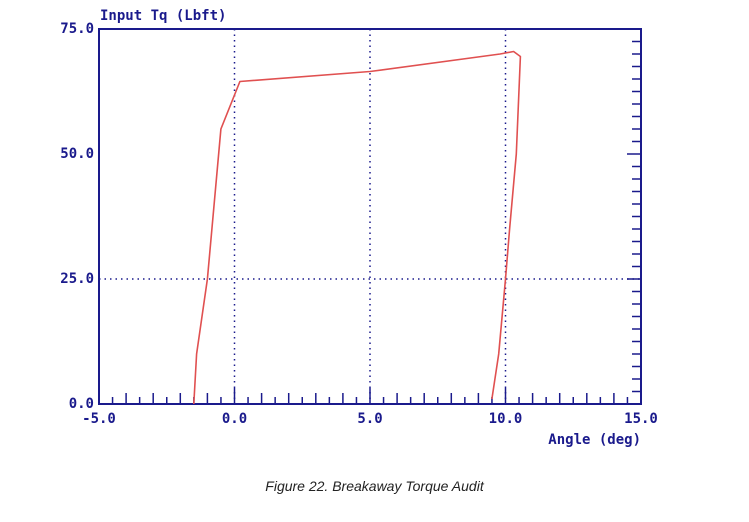 The image size is (749, 522). Describe the element at coordinates (369, 419) in the screenshot. I see `x-tick-label: 5.0` at that location.